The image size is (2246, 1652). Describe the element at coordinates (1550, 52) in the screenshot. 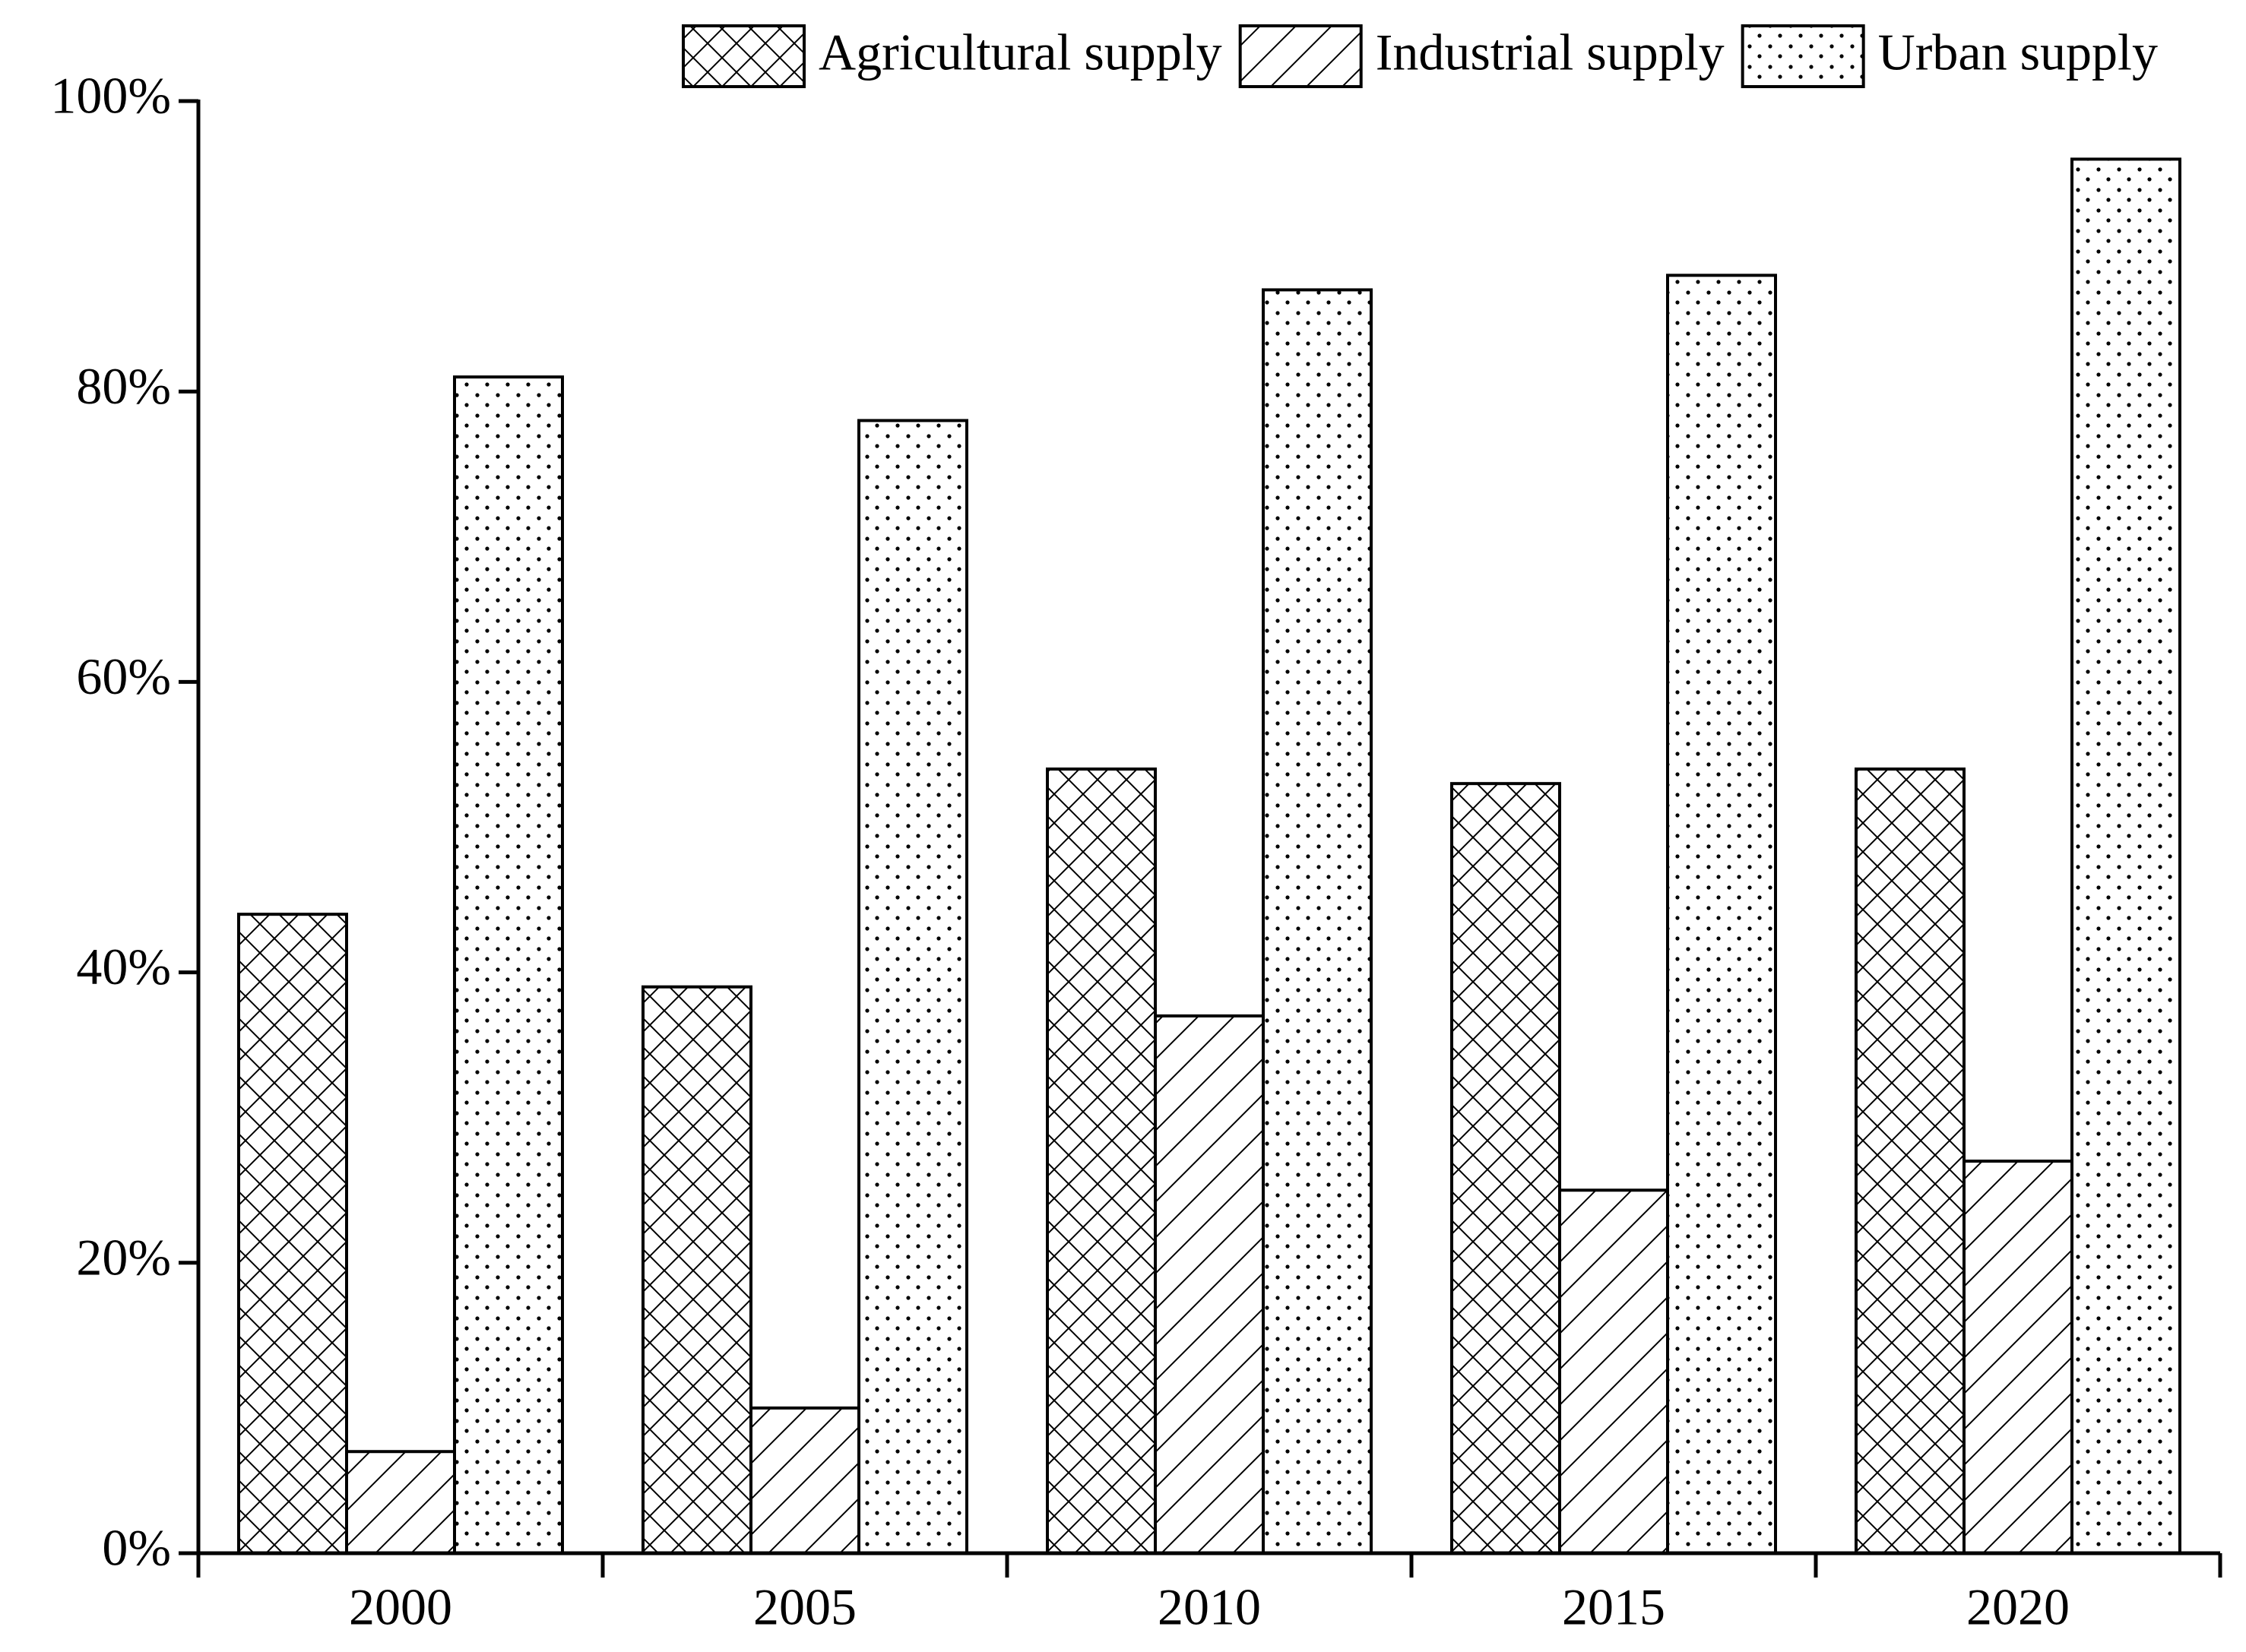

I see `legend-label: Industrial supply` at that location.